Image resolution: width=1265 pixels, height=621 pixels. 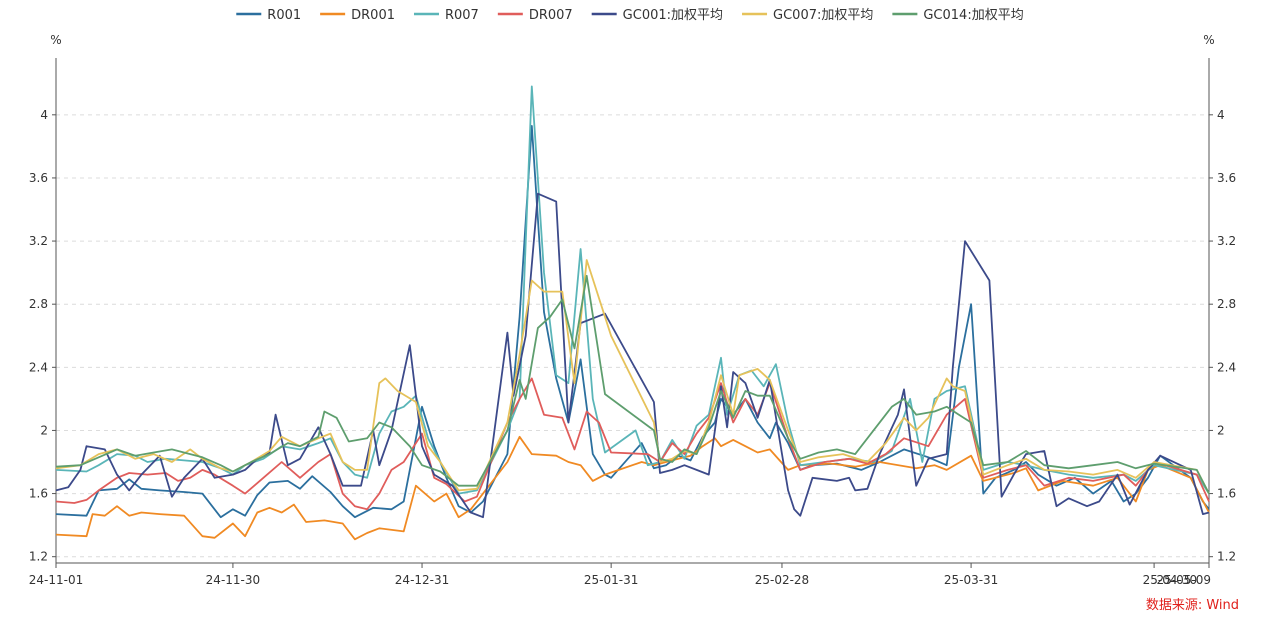 I want to click on y-tick-label-left: 1.6, so click(x=38, y=494).